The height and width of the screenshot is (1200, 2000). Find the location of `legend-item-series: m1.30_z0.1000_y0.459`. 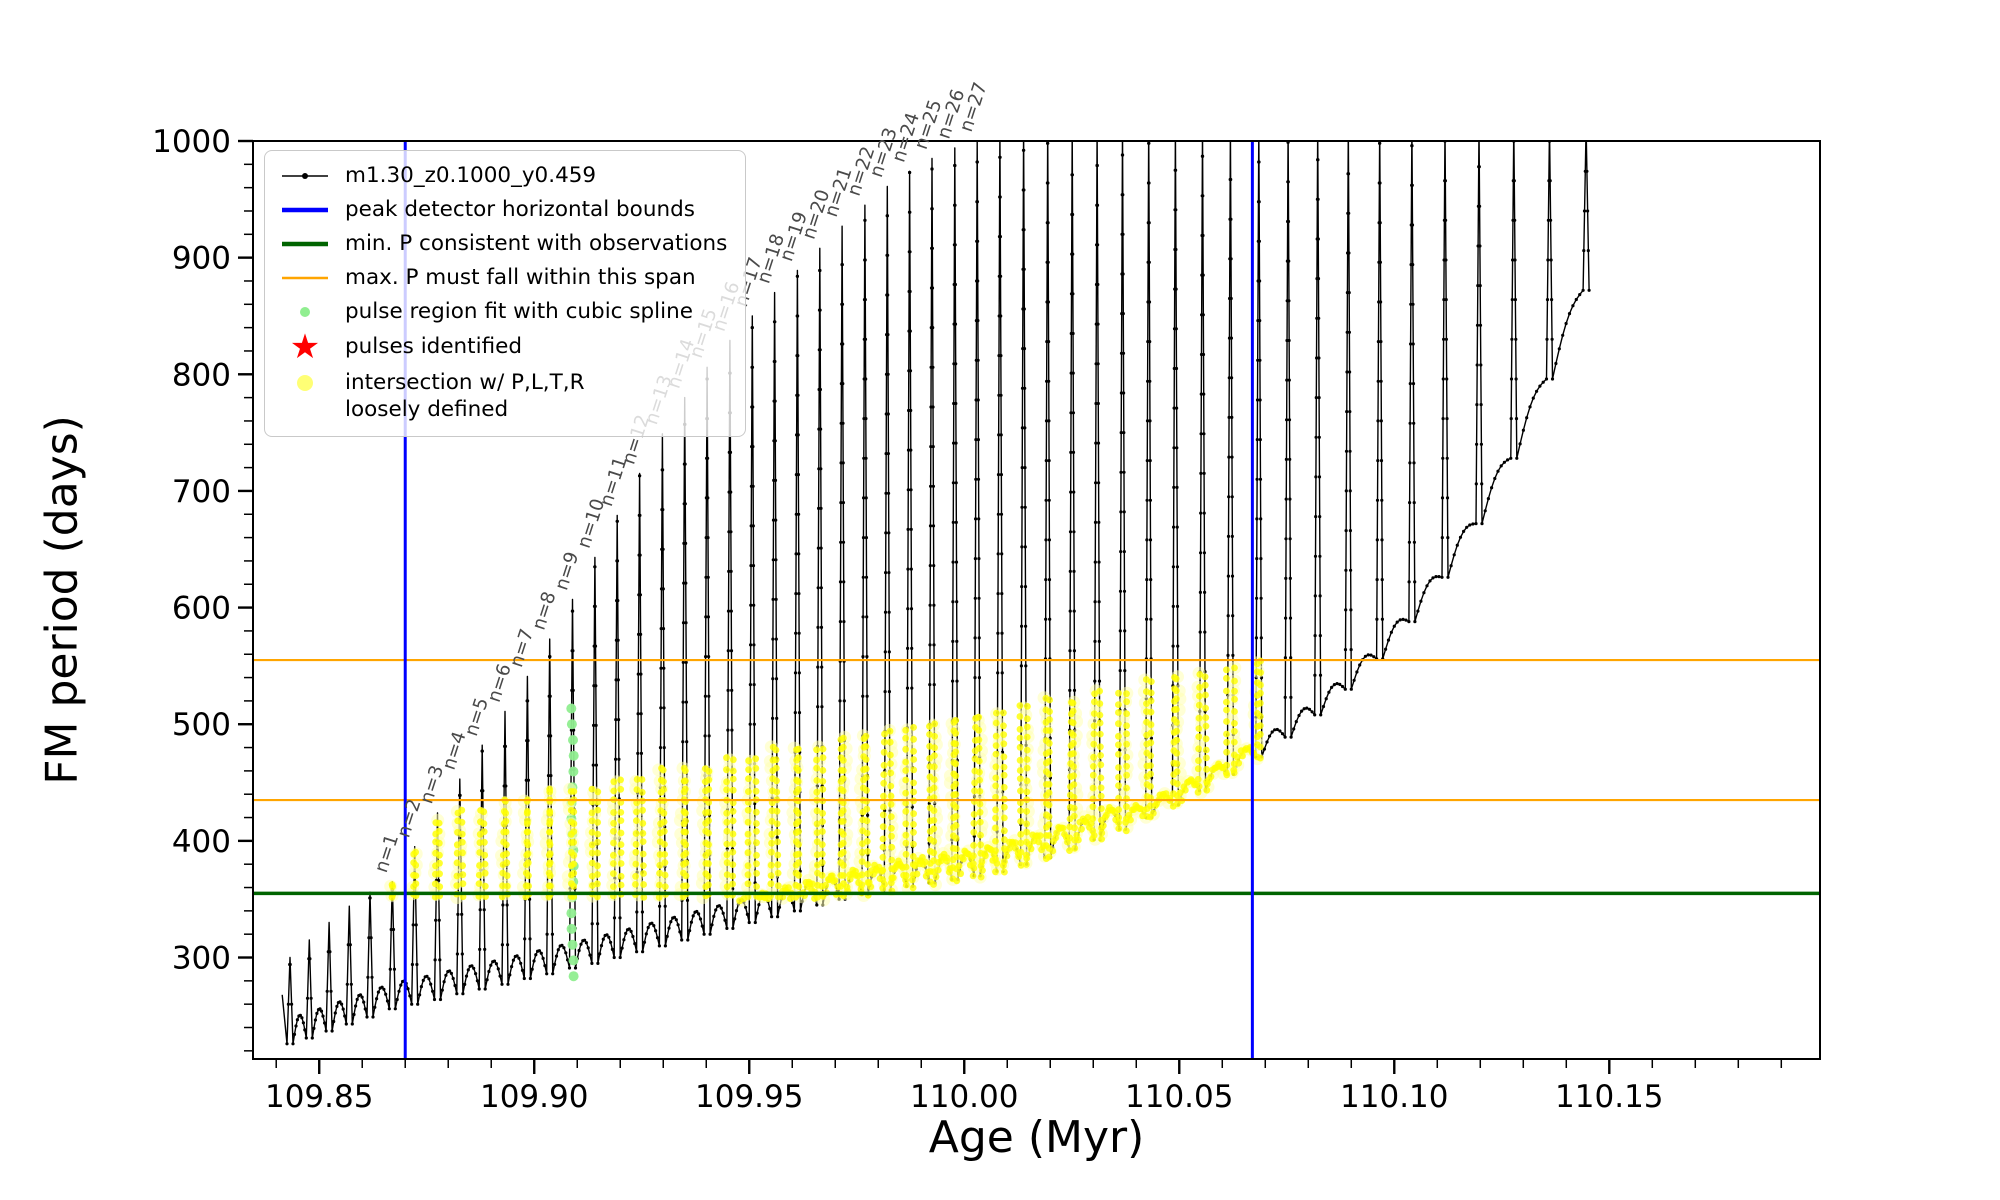

legend-item-series: m1.30_z0.1000_y0.459 is located at coordinates (503, 176).